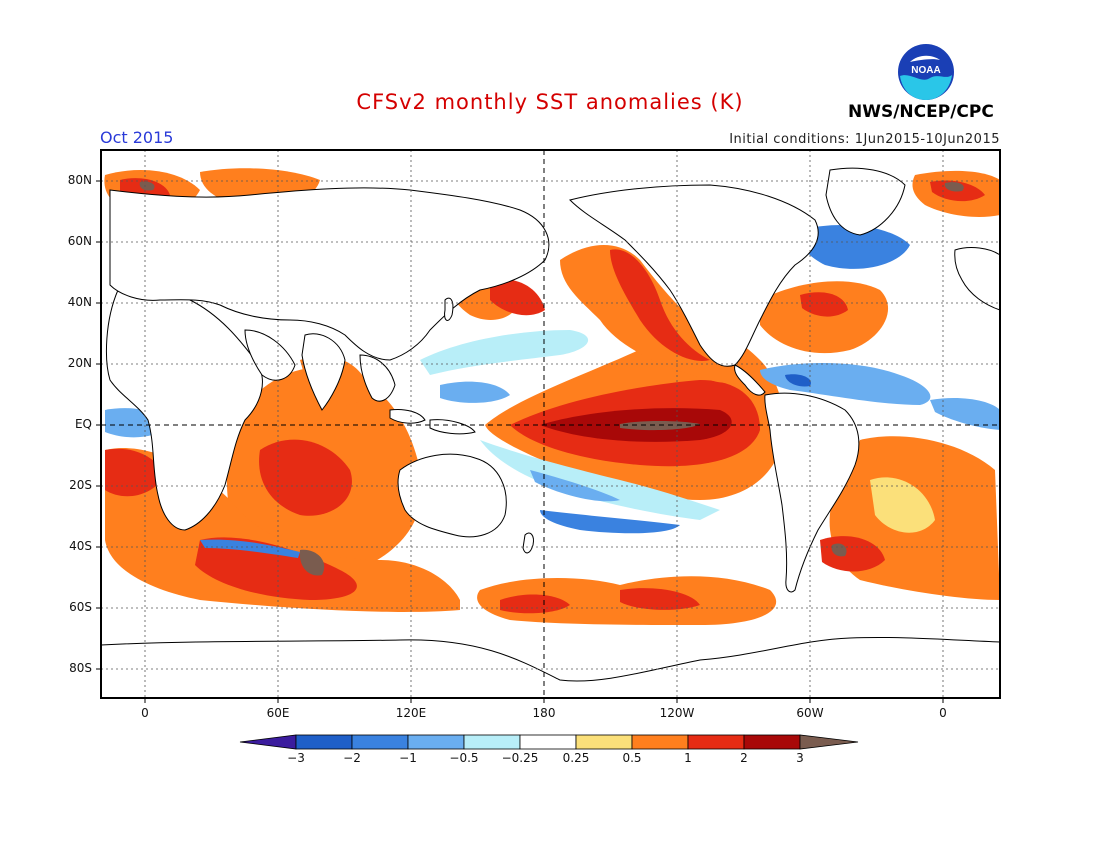 The width and height of the screenshot is (1100, 850). Describe the element at coordinates (329, 274) in the screenshot. I see `land-eurasia` at that location.